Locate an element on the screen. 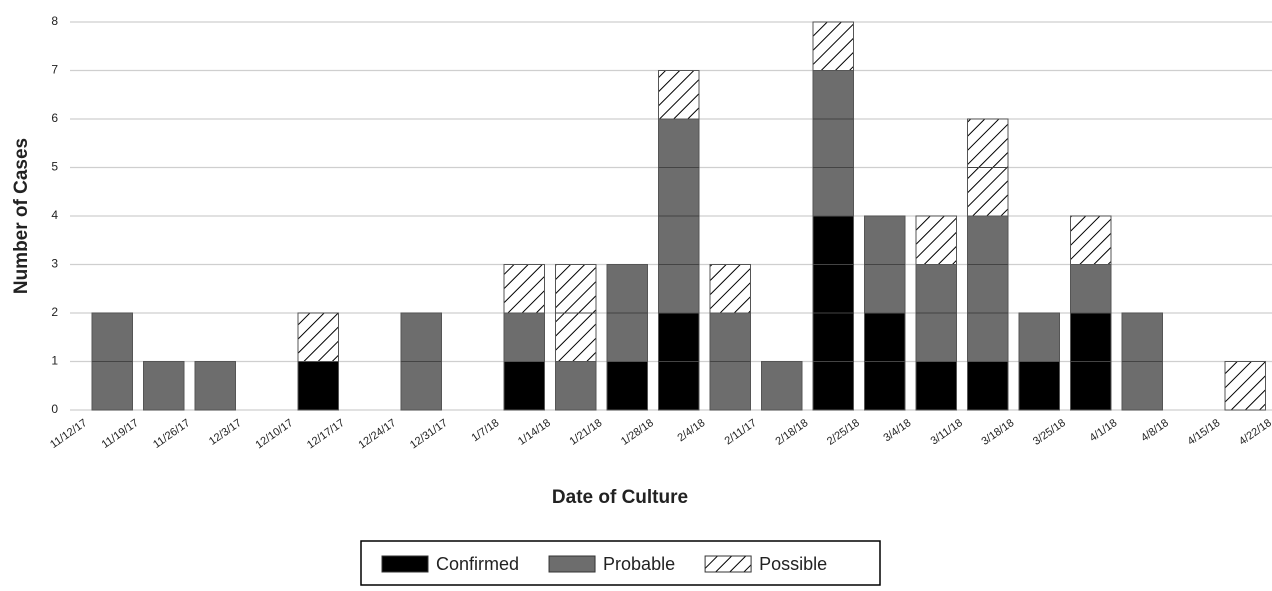 The image size is (1272, 591). y-tick-label: 0 is located at coordinates (54, 409).